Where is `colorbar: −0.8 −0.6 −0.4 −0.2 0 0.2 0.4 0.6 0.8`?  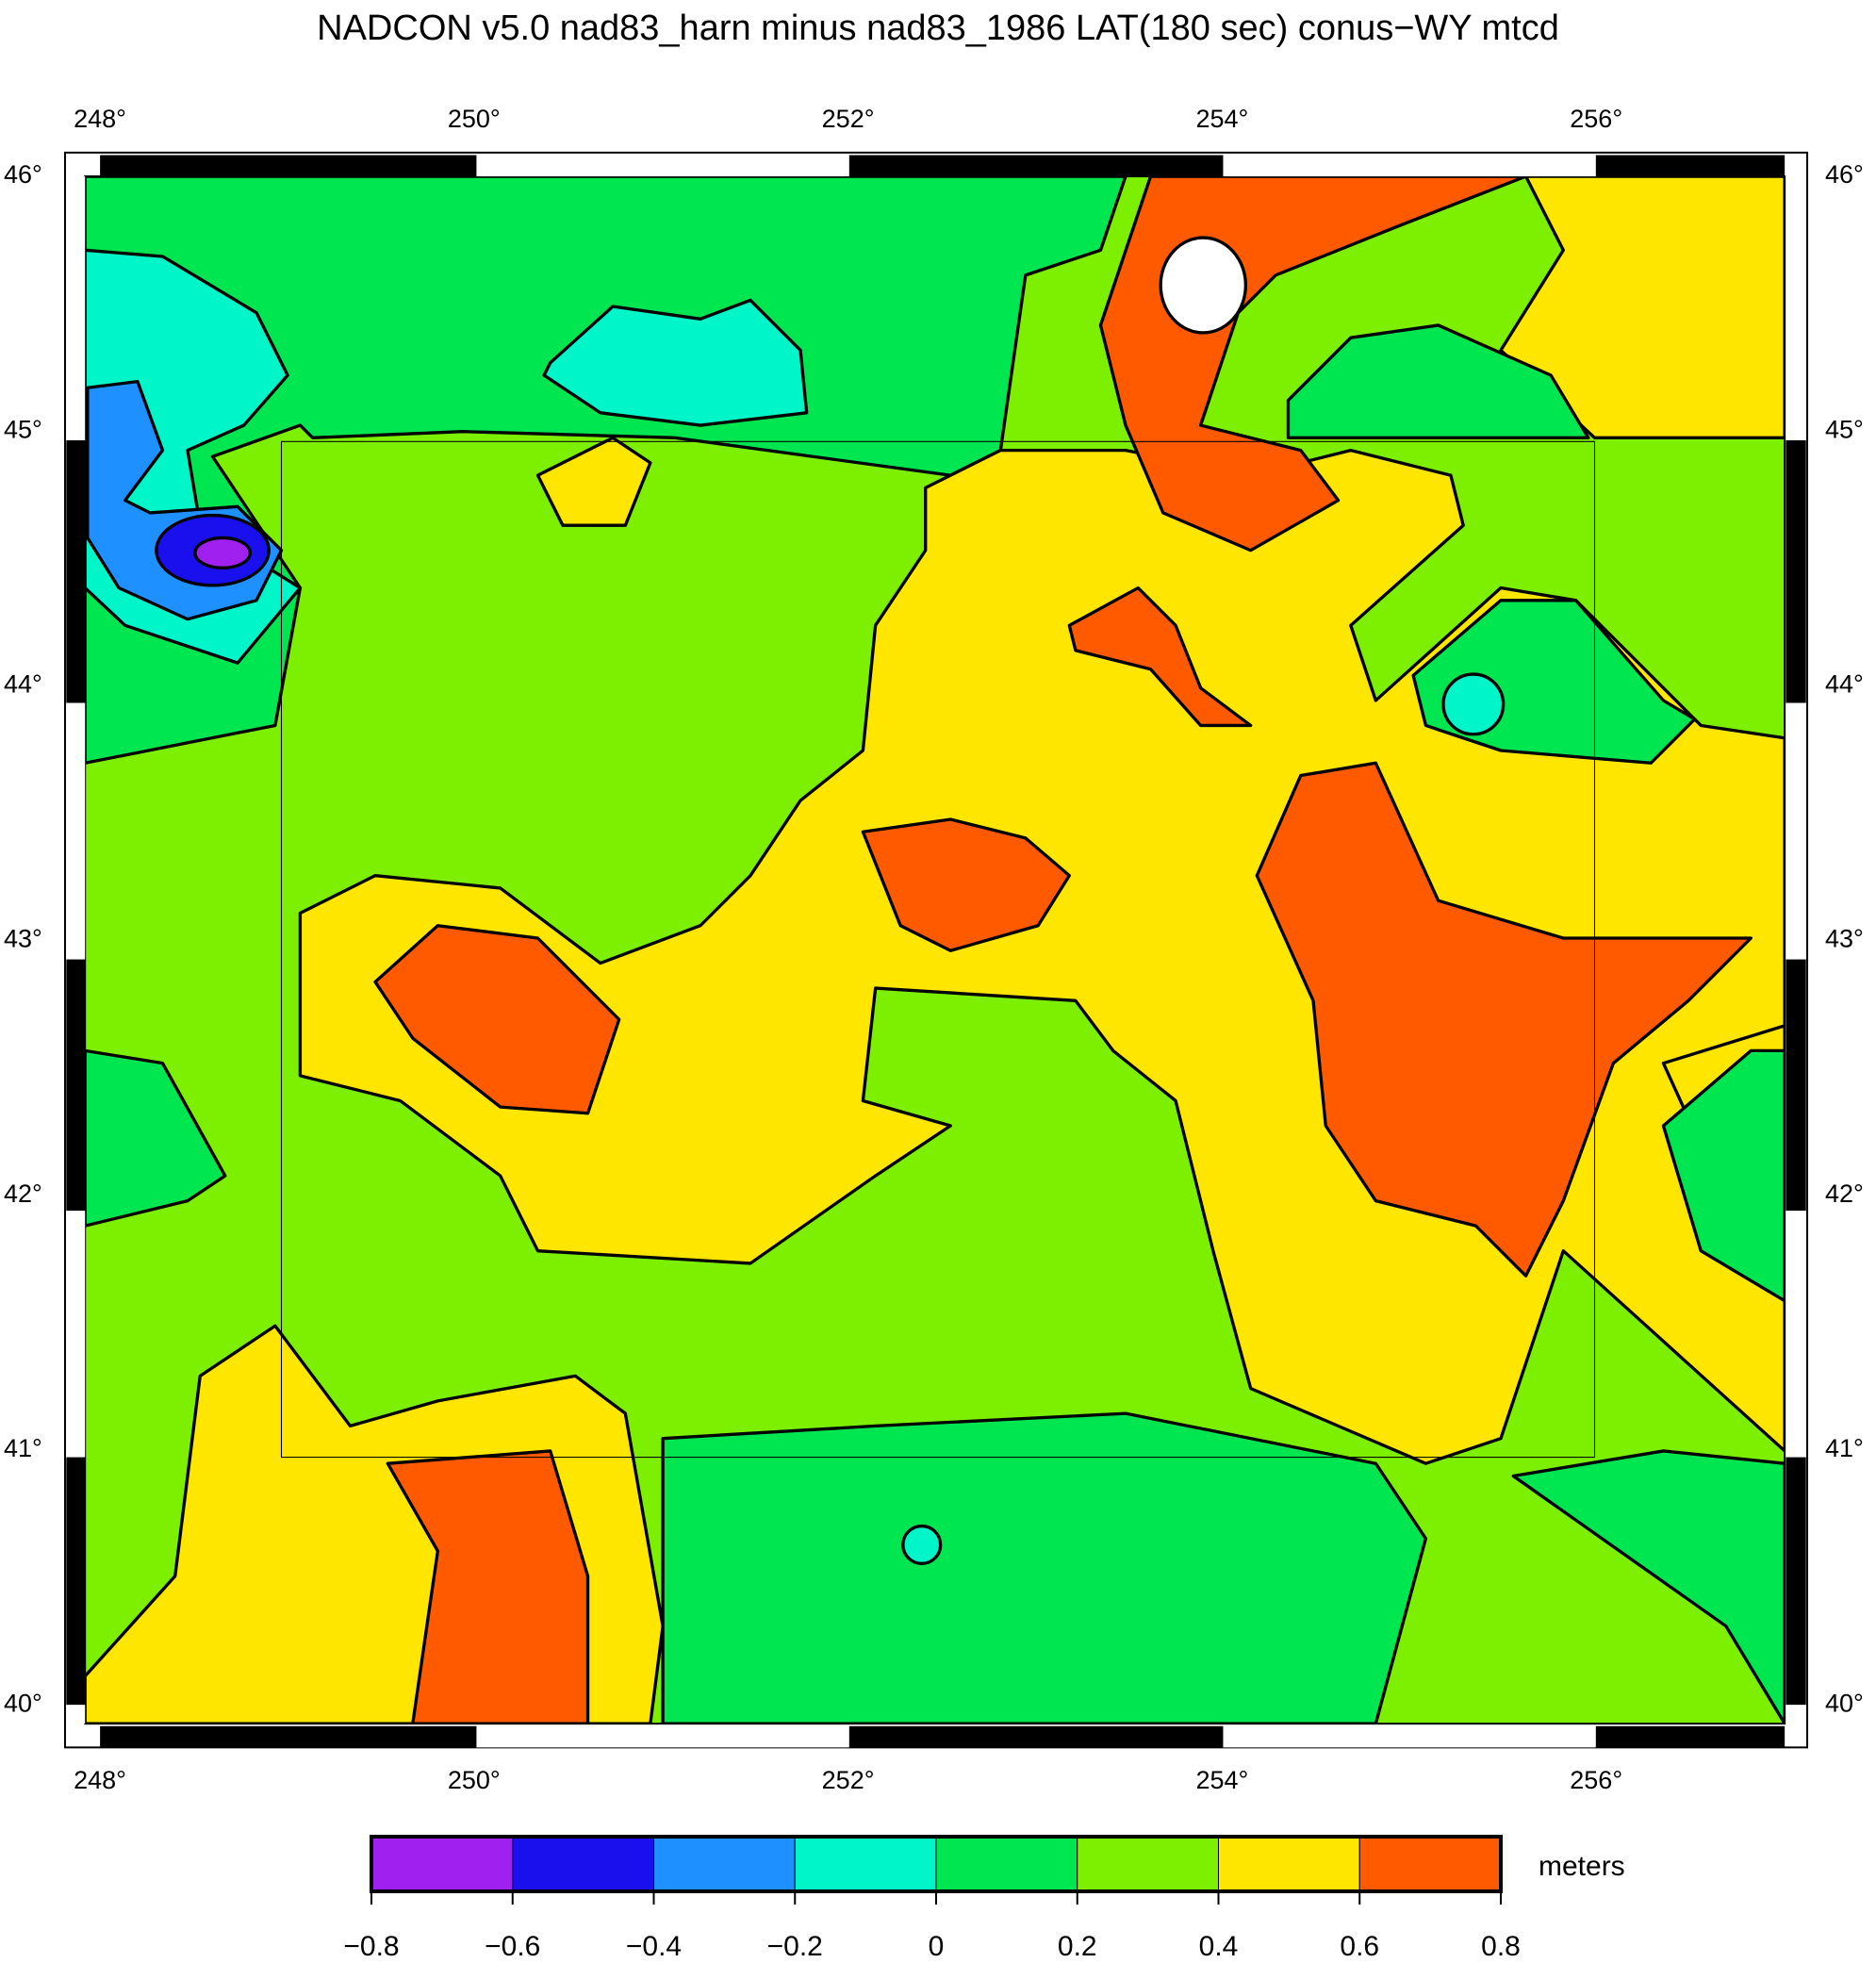
colorbar: −0.8 −0.6 −0.4 −0.2 0 0.2 0.4 0.6 0.8 is located at coordinates (932, 1898).